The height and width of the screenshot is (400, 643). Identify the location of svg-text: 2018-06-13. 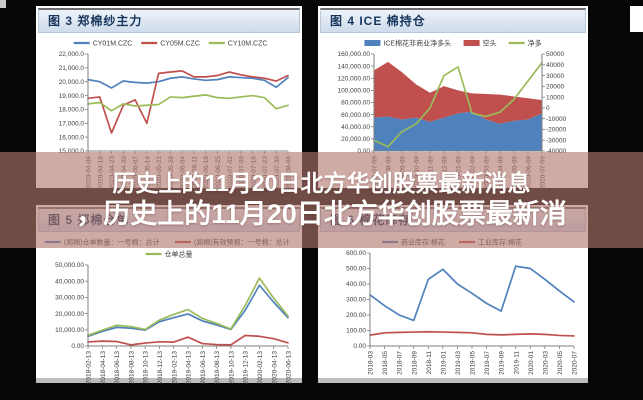
(117, 367).